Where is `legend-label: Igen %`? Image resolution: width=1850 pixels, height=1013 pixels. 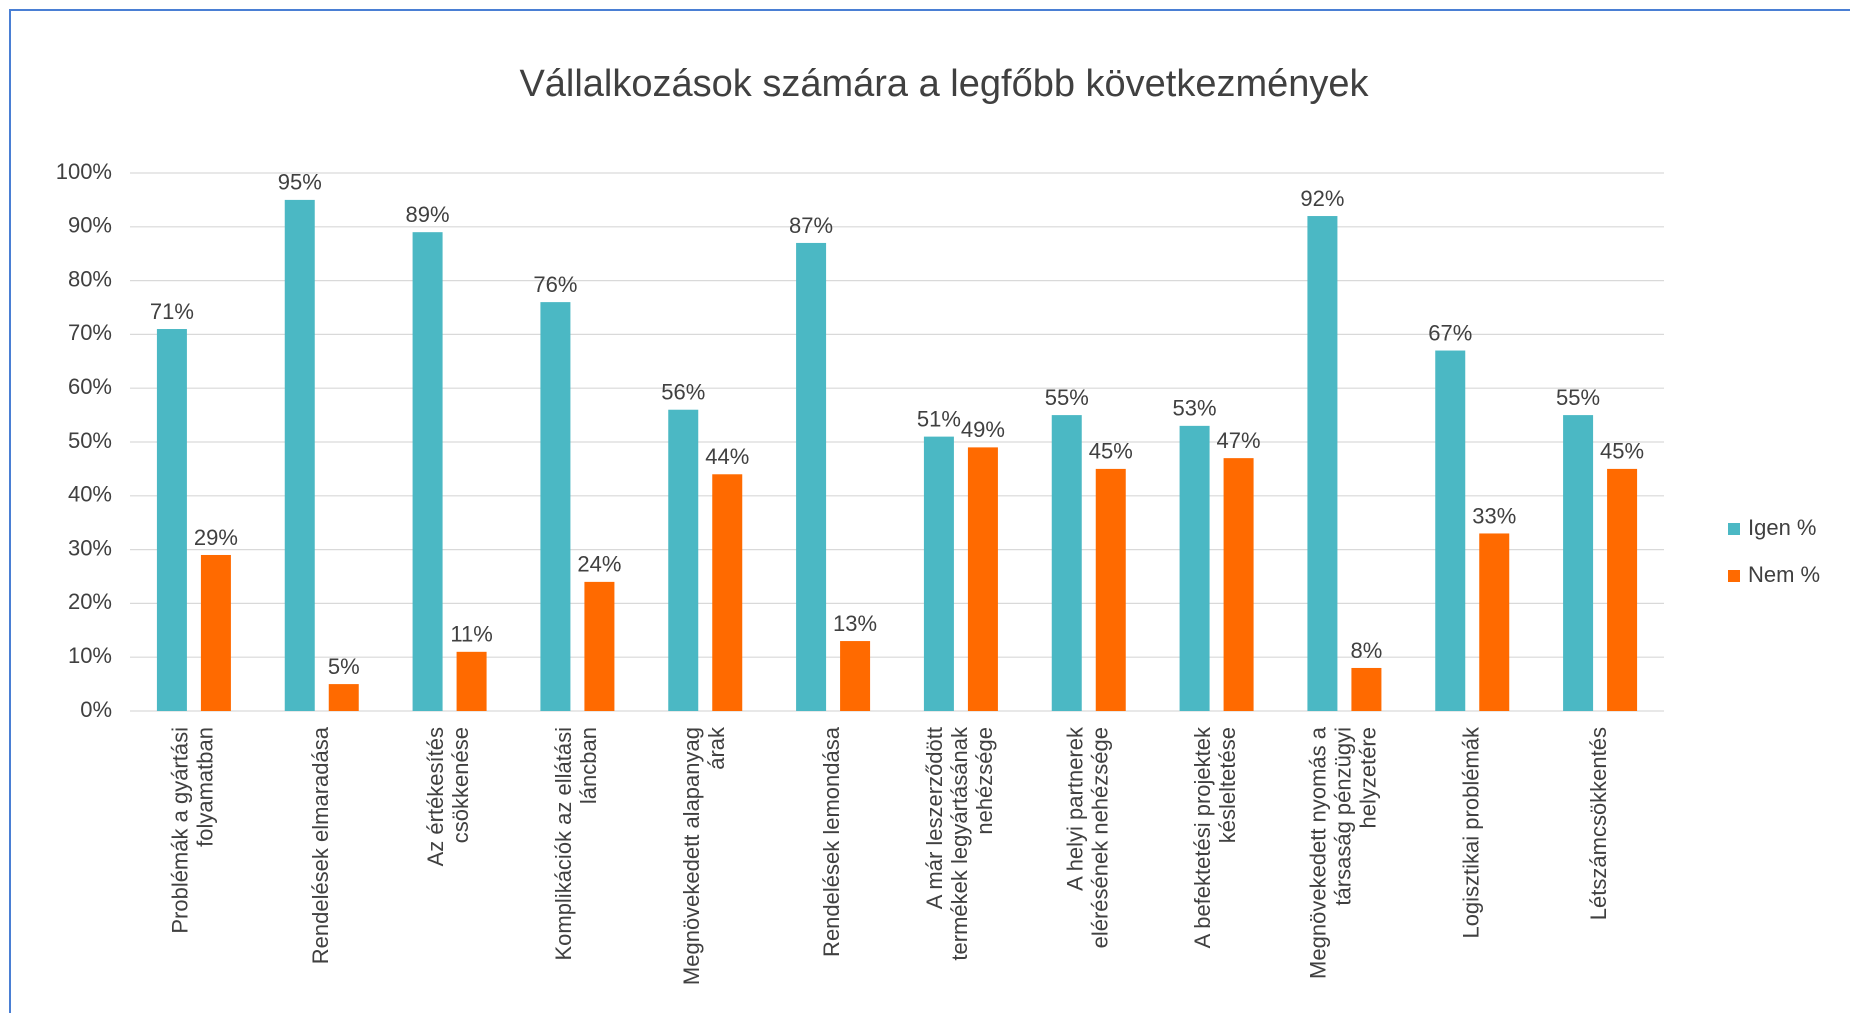
legend-label: Igen % is located at coordinates (1782, 527).